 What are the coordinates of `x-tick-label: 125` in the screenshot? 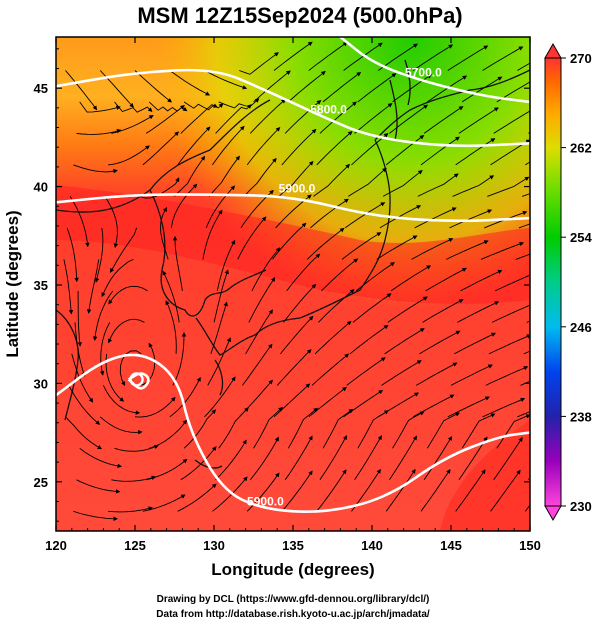 It's located at (135, 545).